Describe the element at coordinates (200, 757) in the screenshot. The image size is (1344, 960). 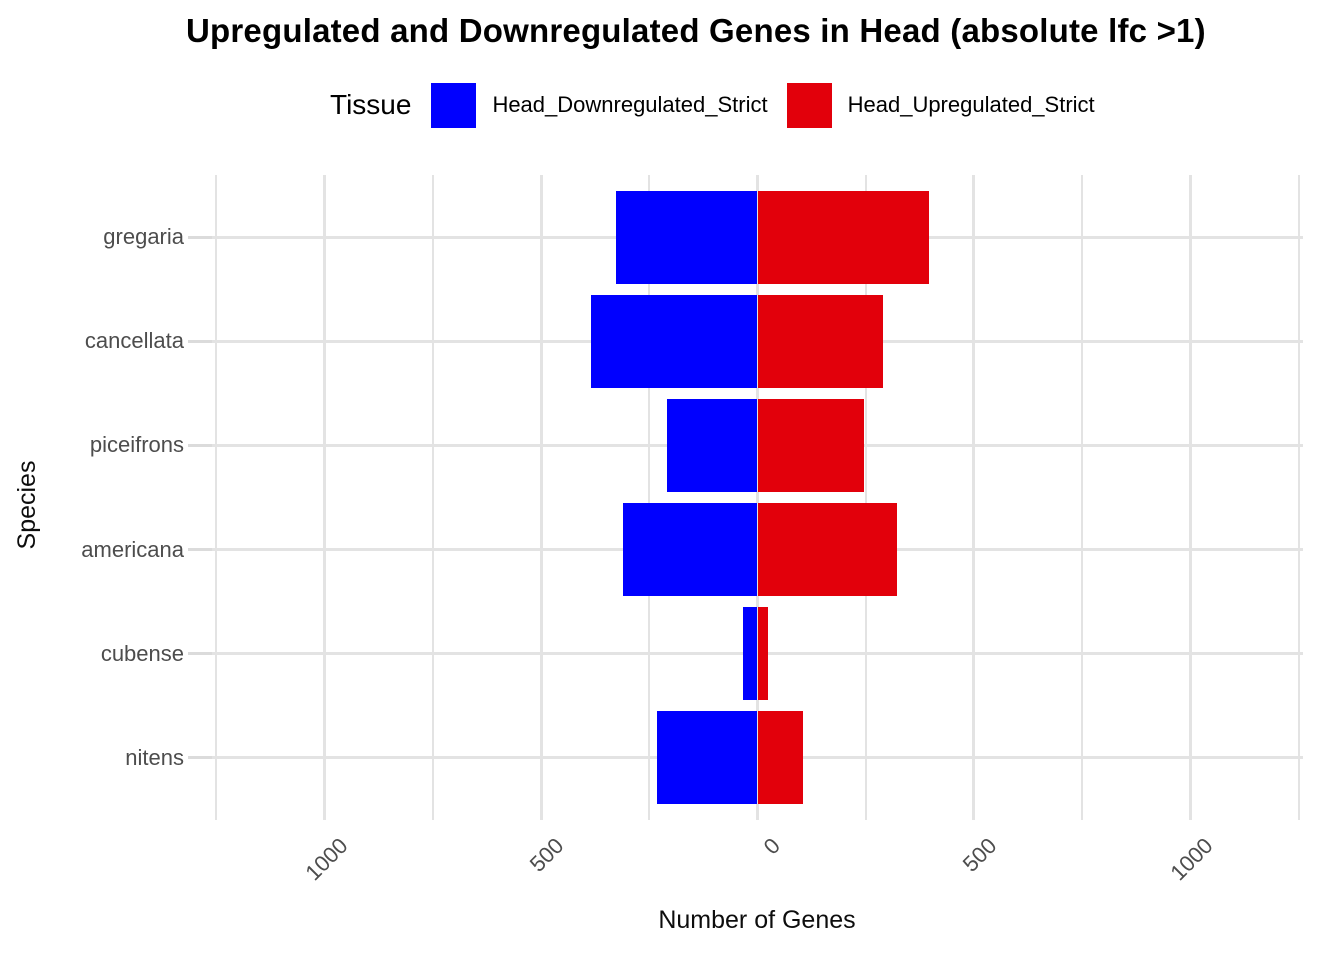
I see `y-tick-nitens` at that location.